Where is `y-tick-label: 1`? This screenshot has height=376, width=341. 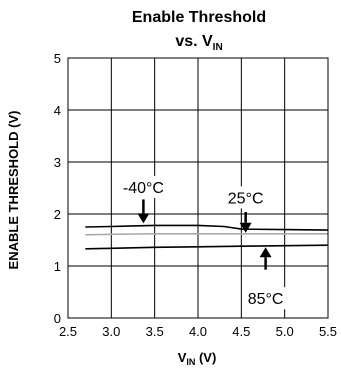 y-tick-label: 1 is located at coordinates (57, 266).